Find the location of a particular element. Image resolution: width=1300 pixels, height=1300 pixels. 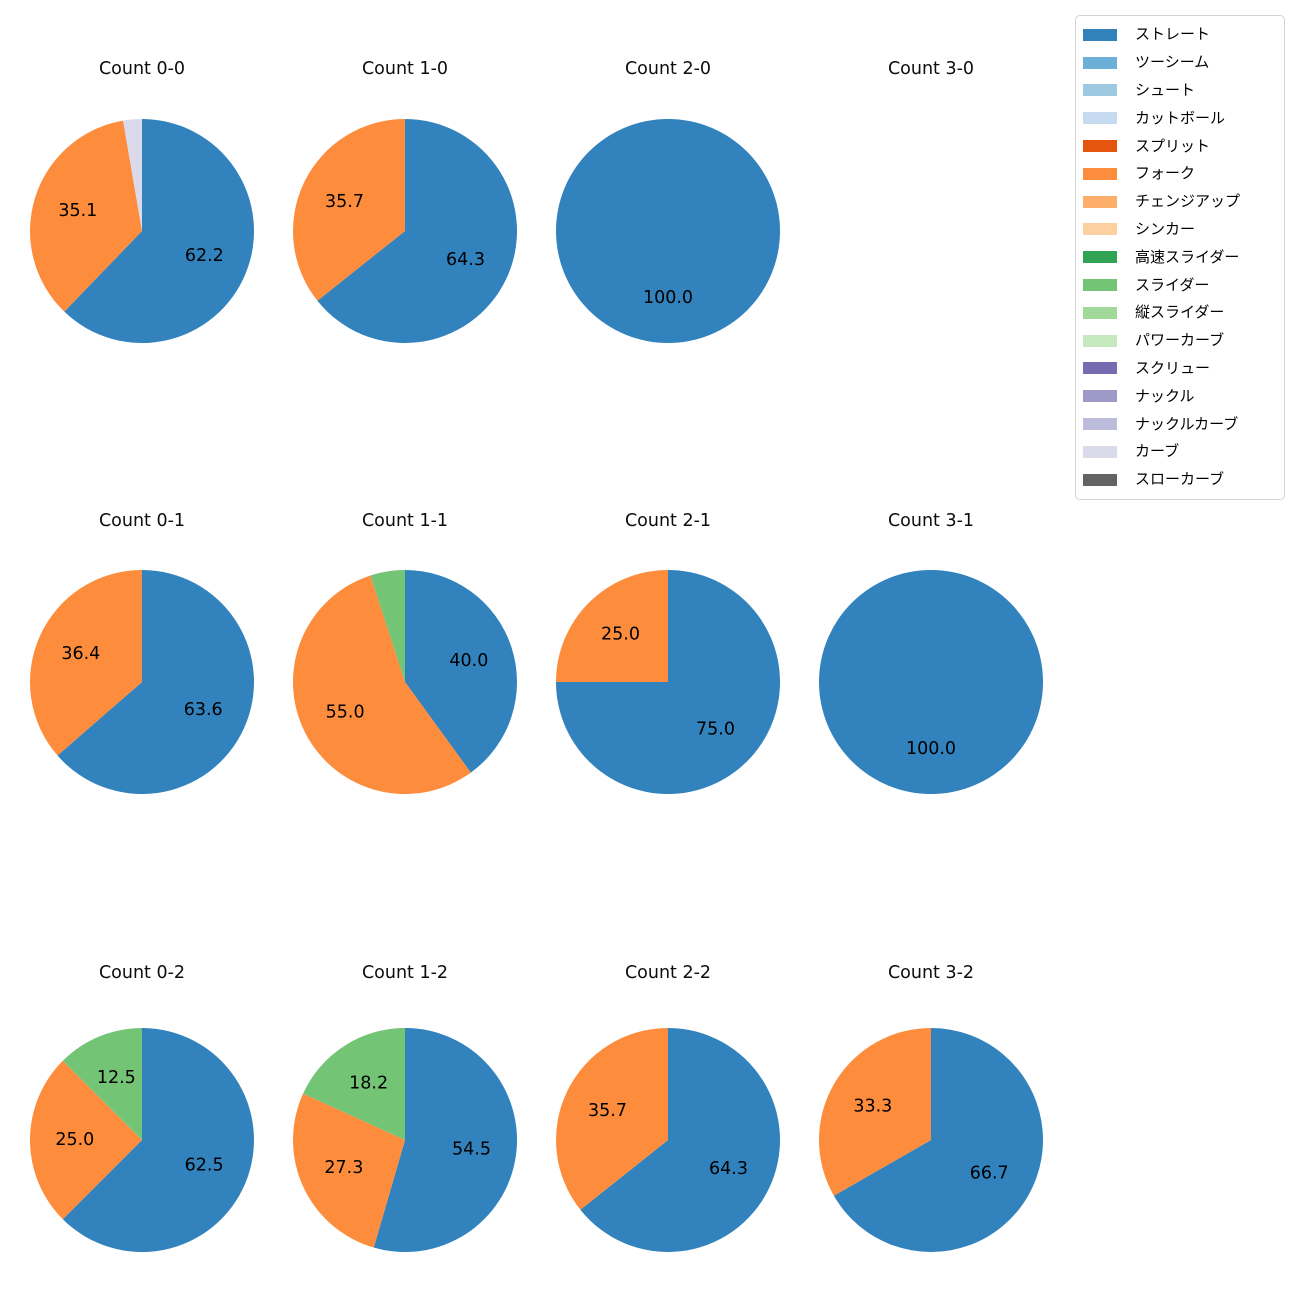

legend-label: カットボール is located at coordinates (1180, 117).